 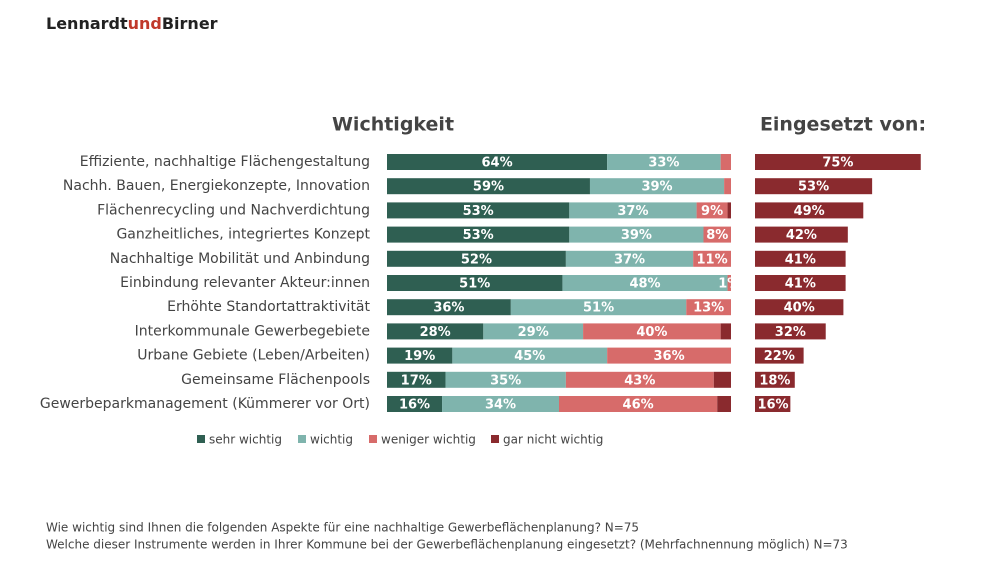 I want to click on value-label: 49%, so click(x=809, y=211).